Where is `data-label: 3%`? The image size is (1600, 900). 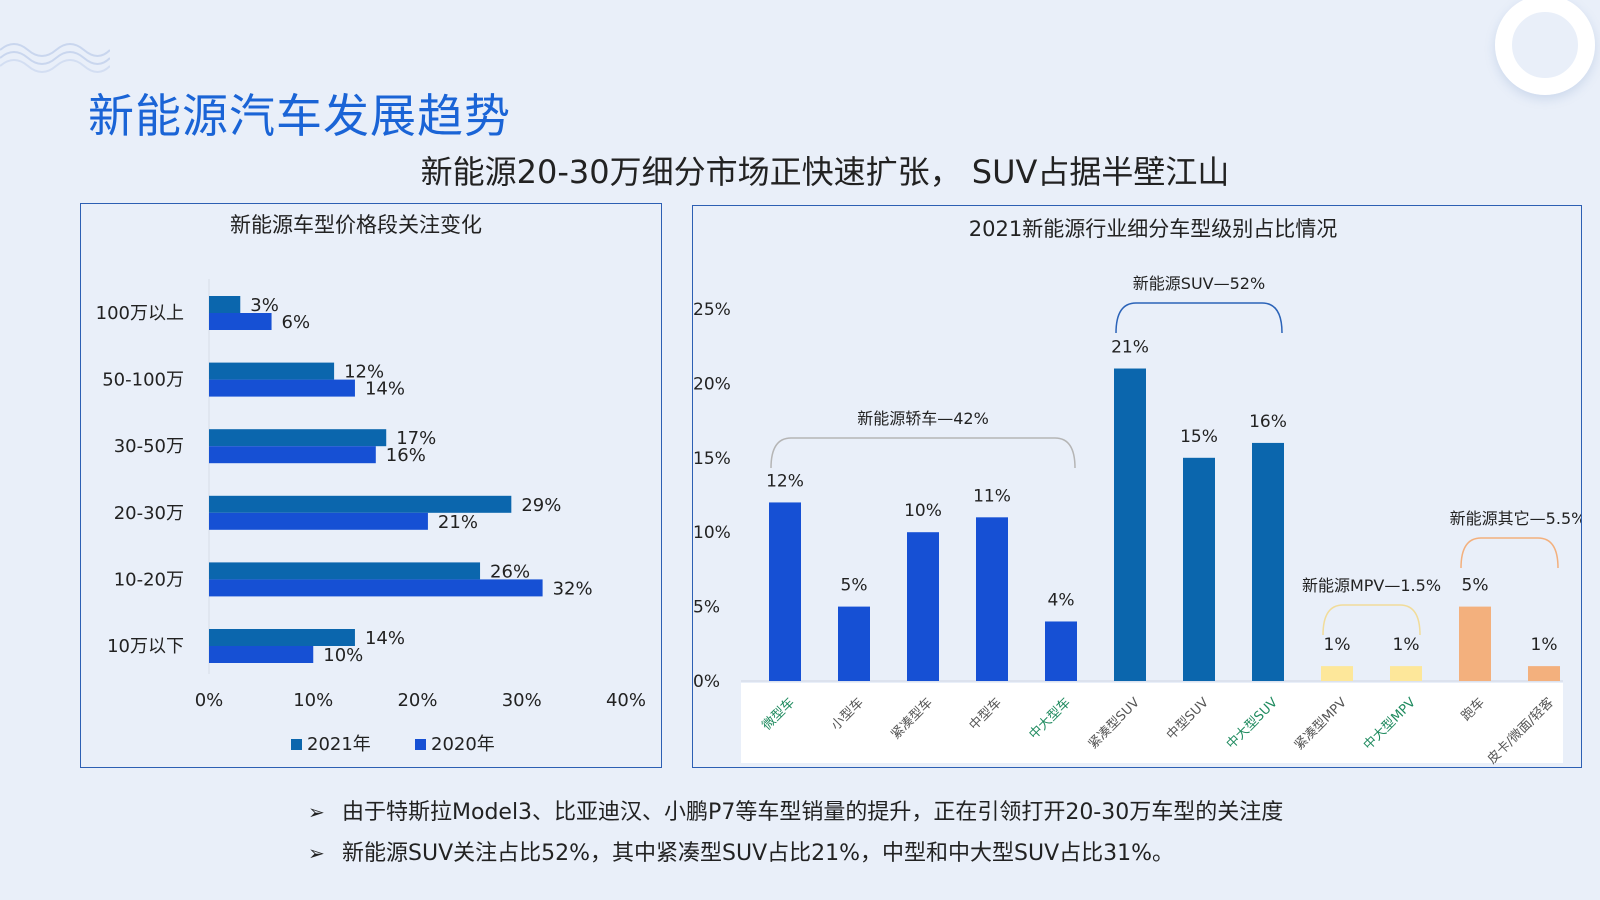
data-label: 3% is located at coordinates (264, 305).